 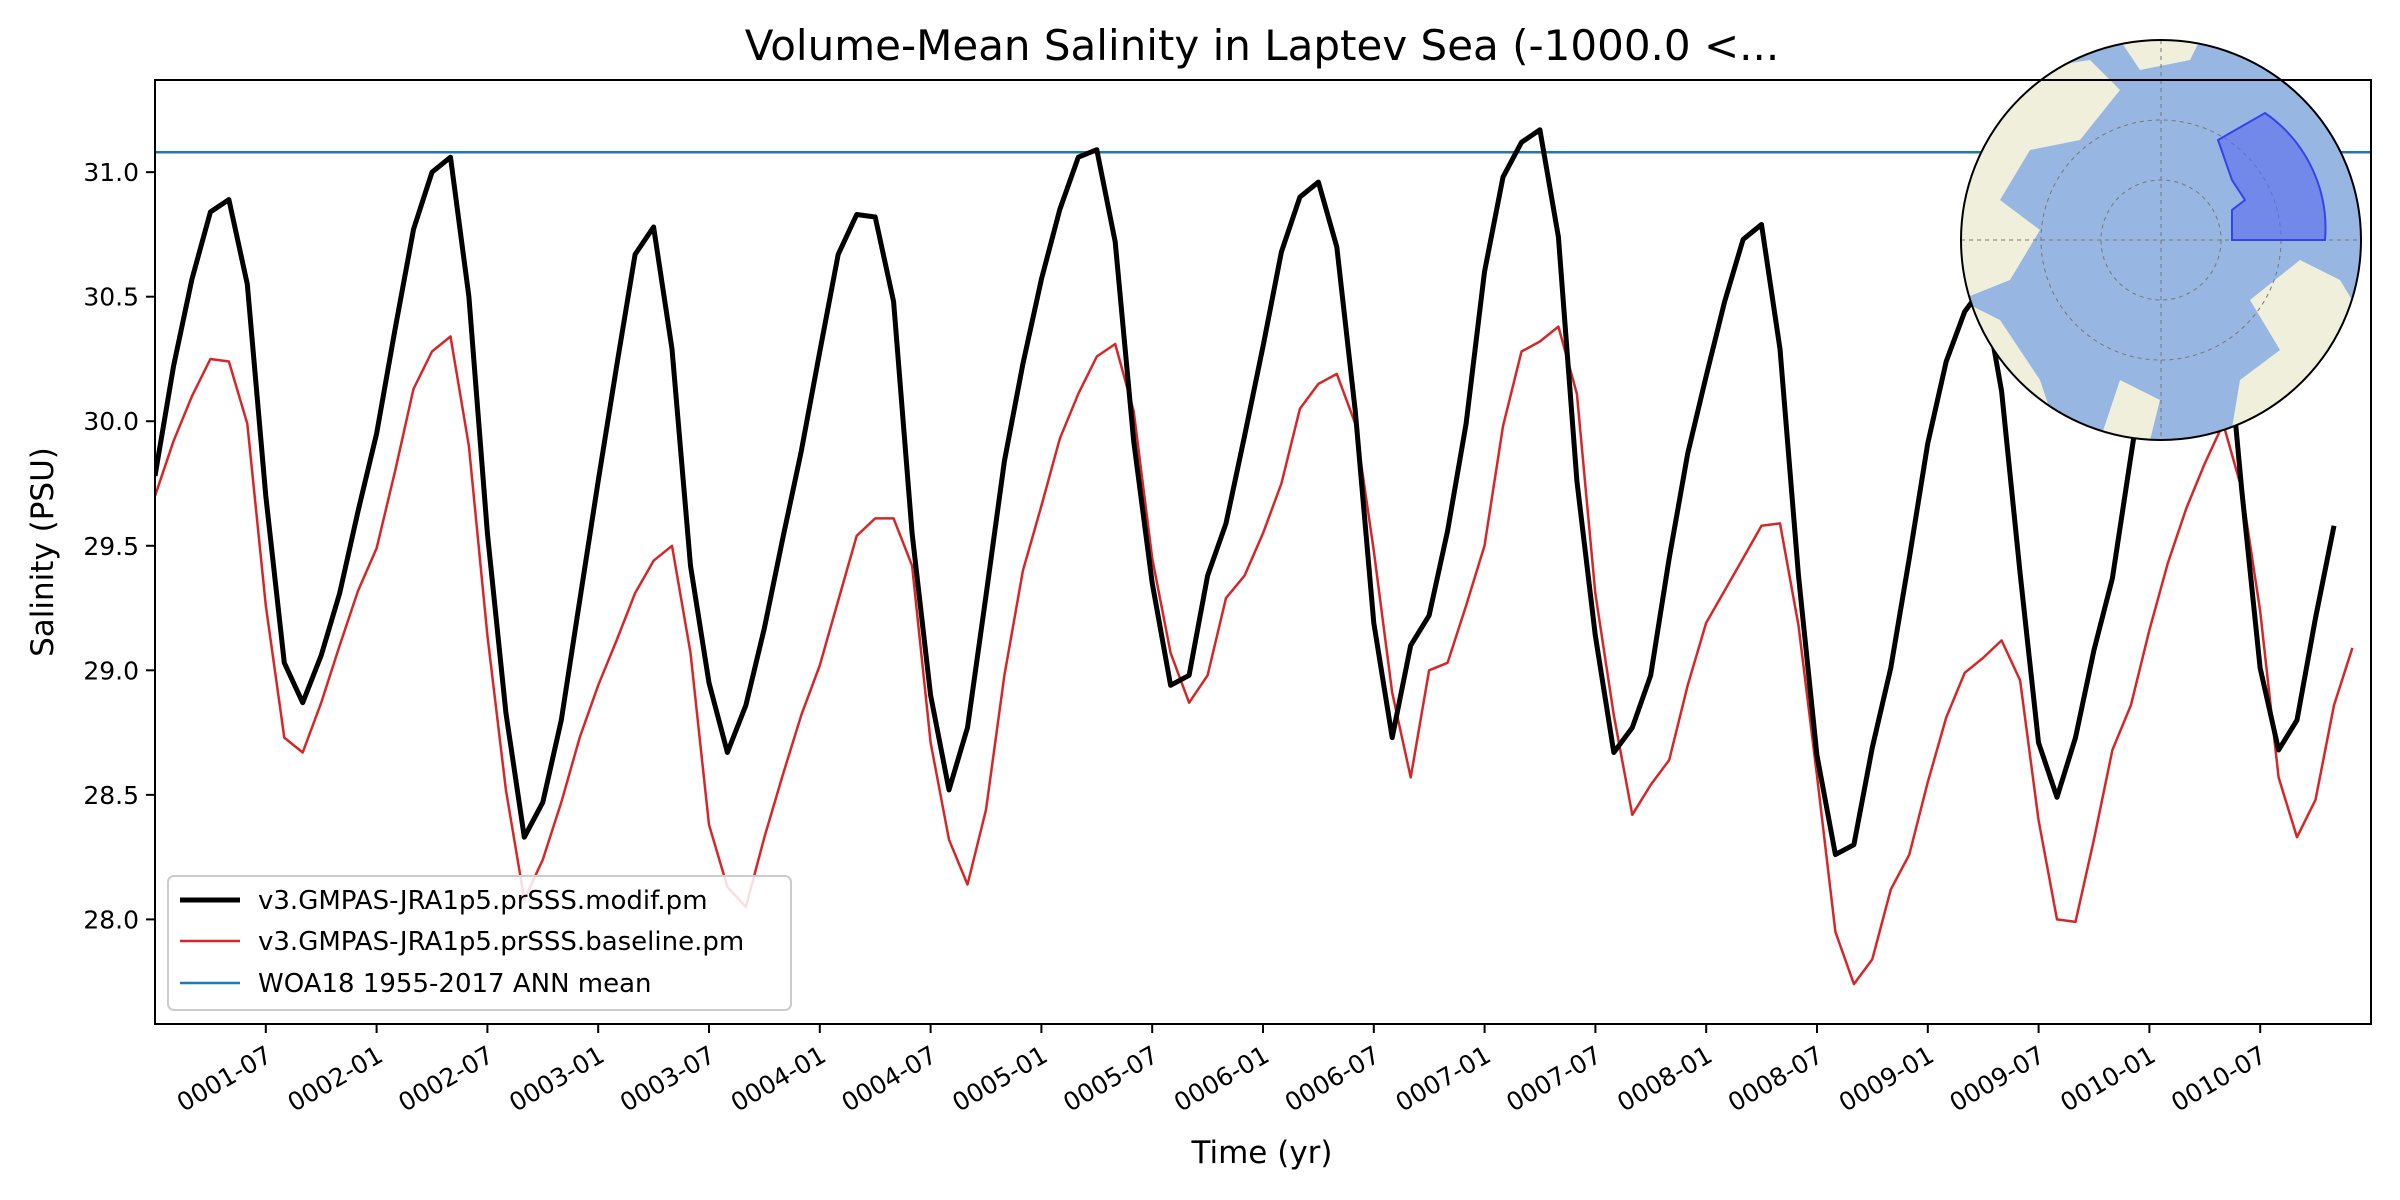 What do you see at coordinates (111, 795) in the screenshot?
I see `y-tick-label: 28.5` at bounding box center [111, 795].